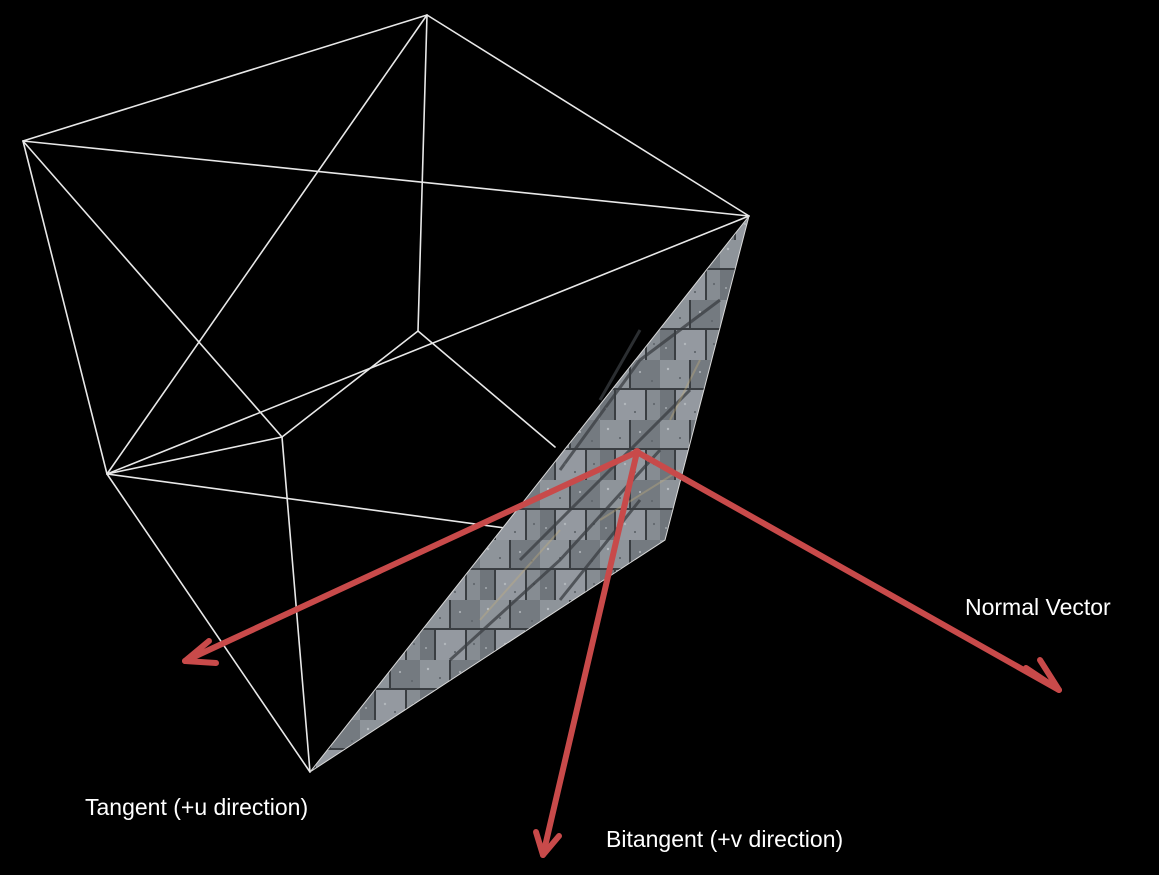 The width and height of the screenshot is (1159, 875). What do you see at coordinates (1042, 675) in the screenshot?
I see `normal-vector-arrowhead` at bounding box center [1042, 675].